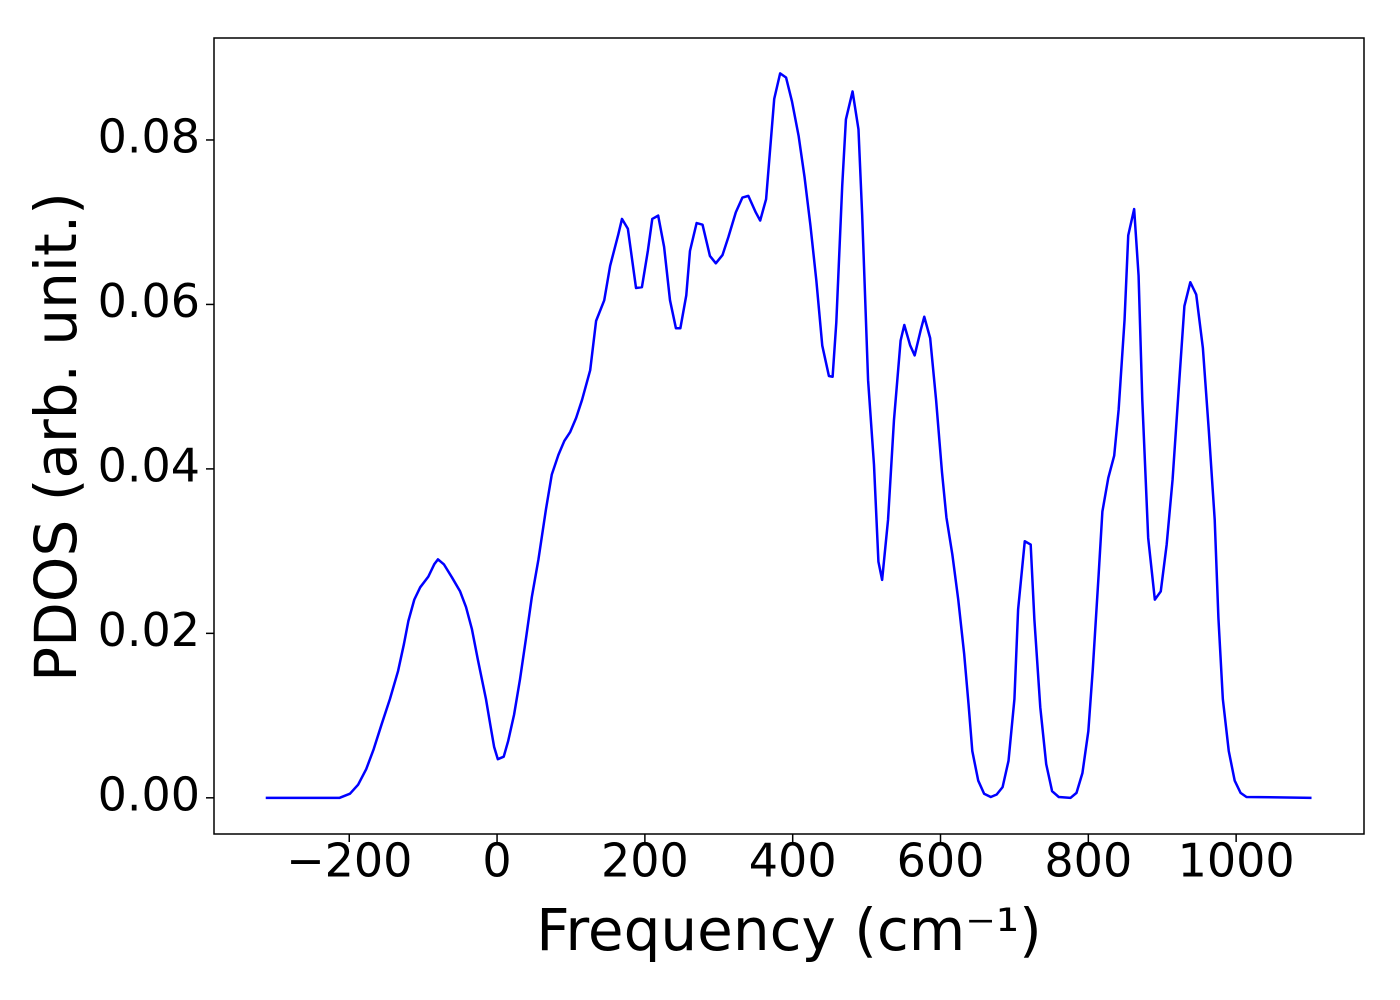 This screenshot has width=1400, height=1000. What do you see at coordinates (1088, 861) in the screenshot?
I see `x-tick-label: 800` at bounding box center [1088, 861].